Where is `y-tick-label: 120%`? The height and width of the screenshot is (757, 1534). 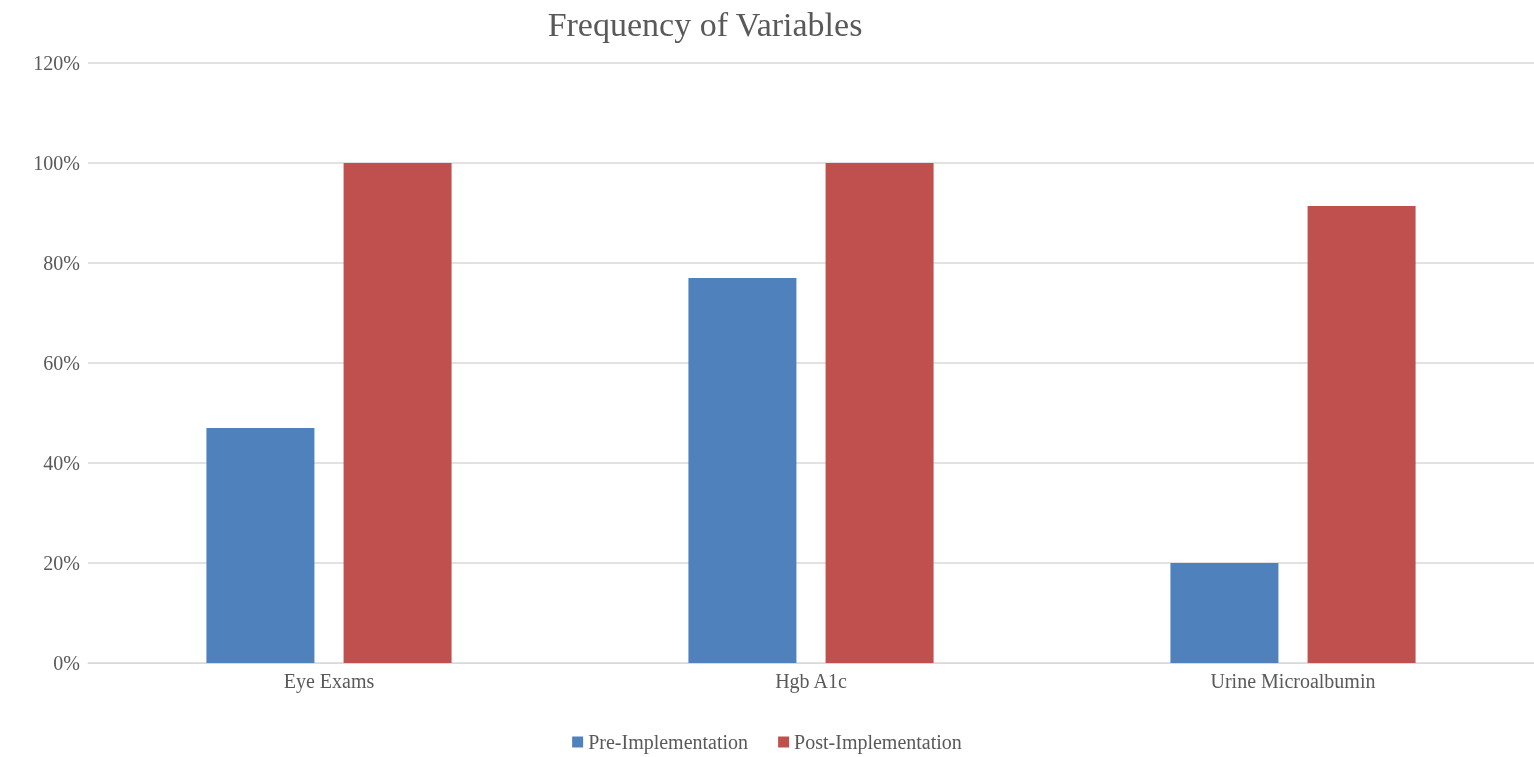 y-tick-label: 120% is located at coordinates (56, 63).